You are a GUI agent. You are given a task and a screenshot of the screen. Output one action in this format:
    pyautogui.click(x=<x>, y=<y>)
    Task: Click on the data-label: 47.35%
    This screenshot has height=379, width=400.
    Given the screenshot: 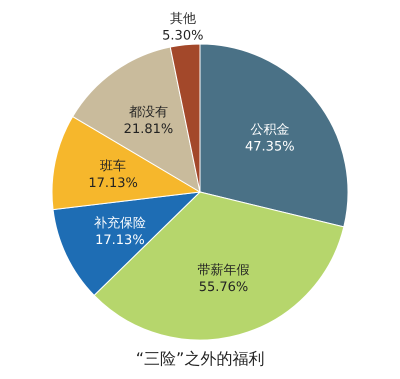 What is the action you would take?
    pyautogui.click(x=270, y=147)
    